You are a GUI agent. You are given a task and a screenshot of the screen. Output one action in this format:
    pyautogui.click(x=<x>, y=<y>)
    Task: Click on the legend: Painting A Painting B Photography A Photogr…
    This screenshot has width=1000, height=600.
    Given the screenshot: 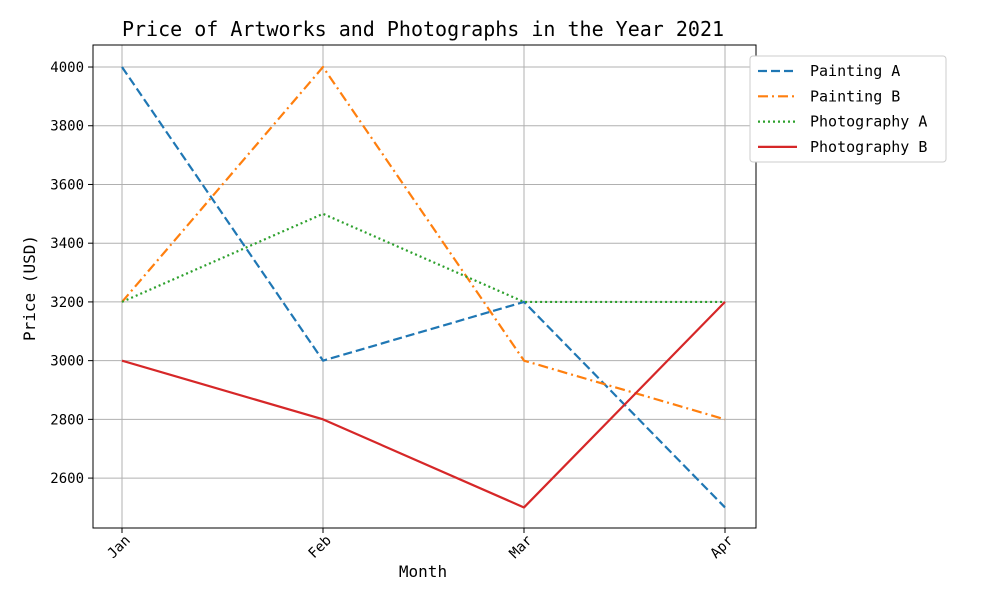 What is the action you would take?
    pyautogui.click(x=848, y=109)
    